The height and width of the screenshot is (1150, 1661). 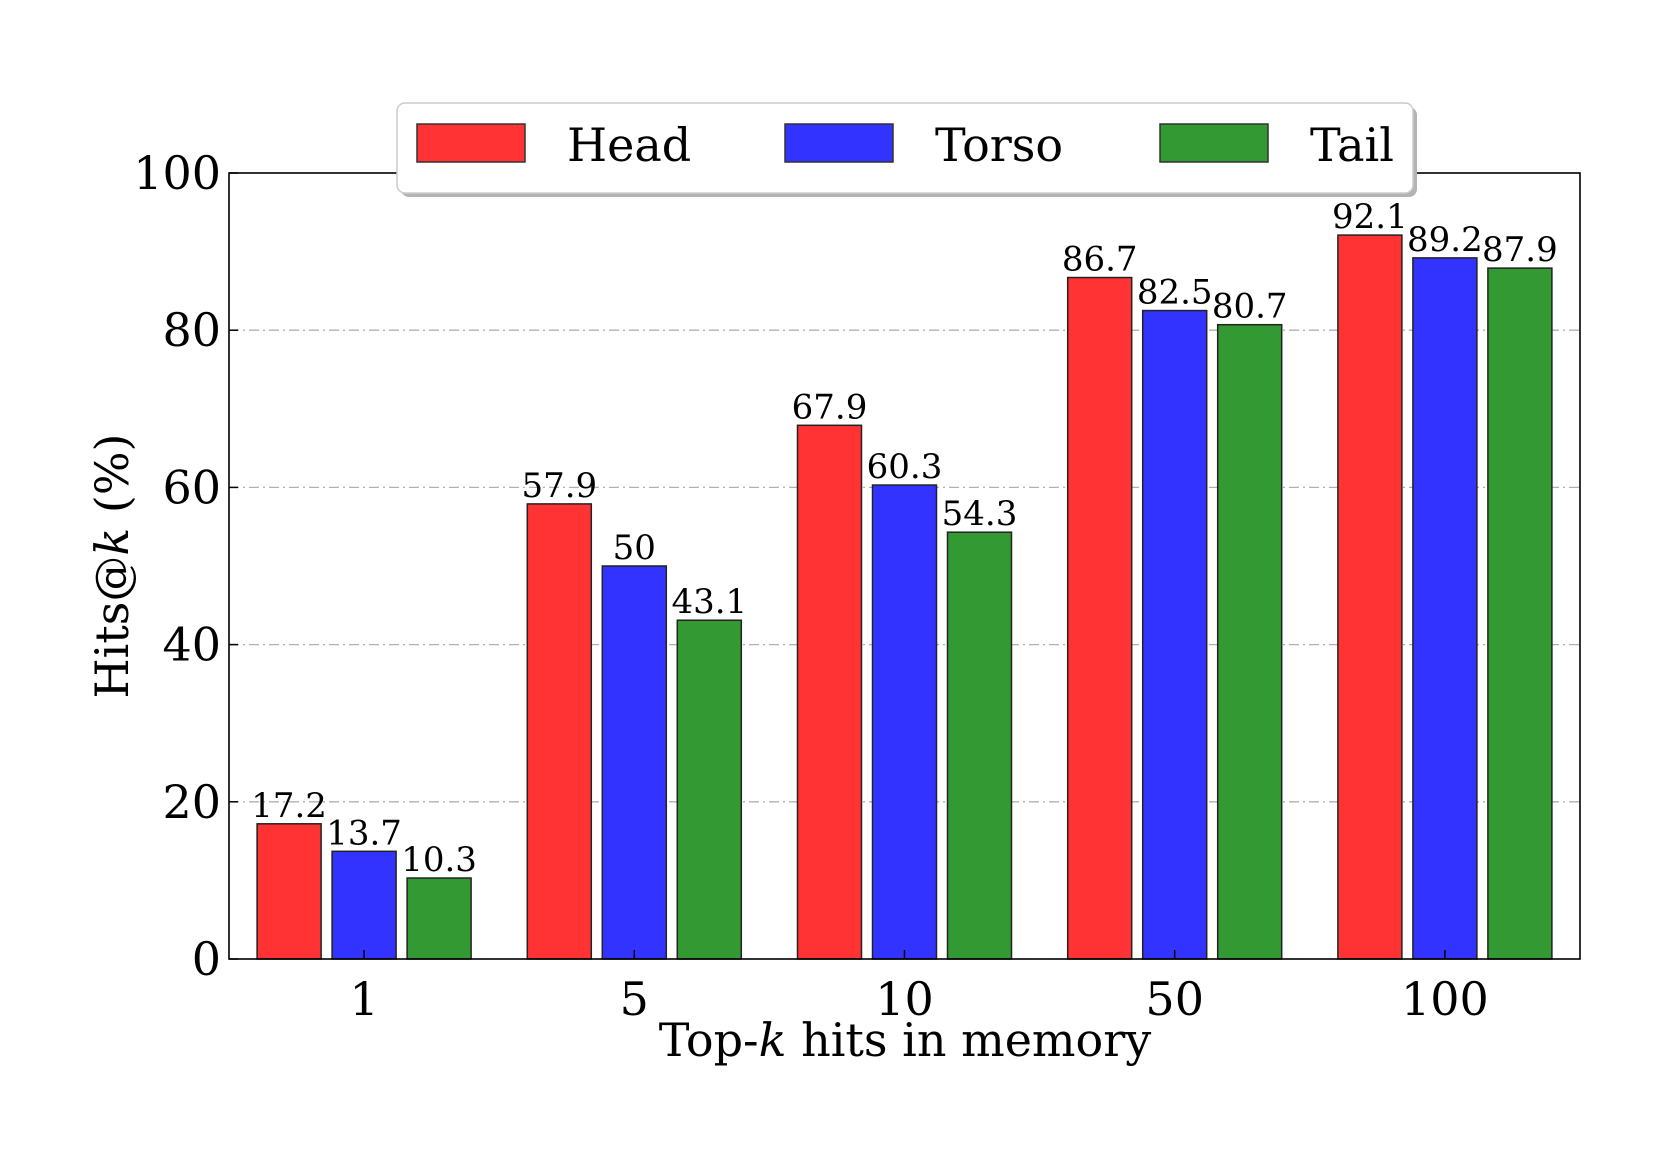 I want to click on legend-label-head: Head, so click(x=629, y=145).